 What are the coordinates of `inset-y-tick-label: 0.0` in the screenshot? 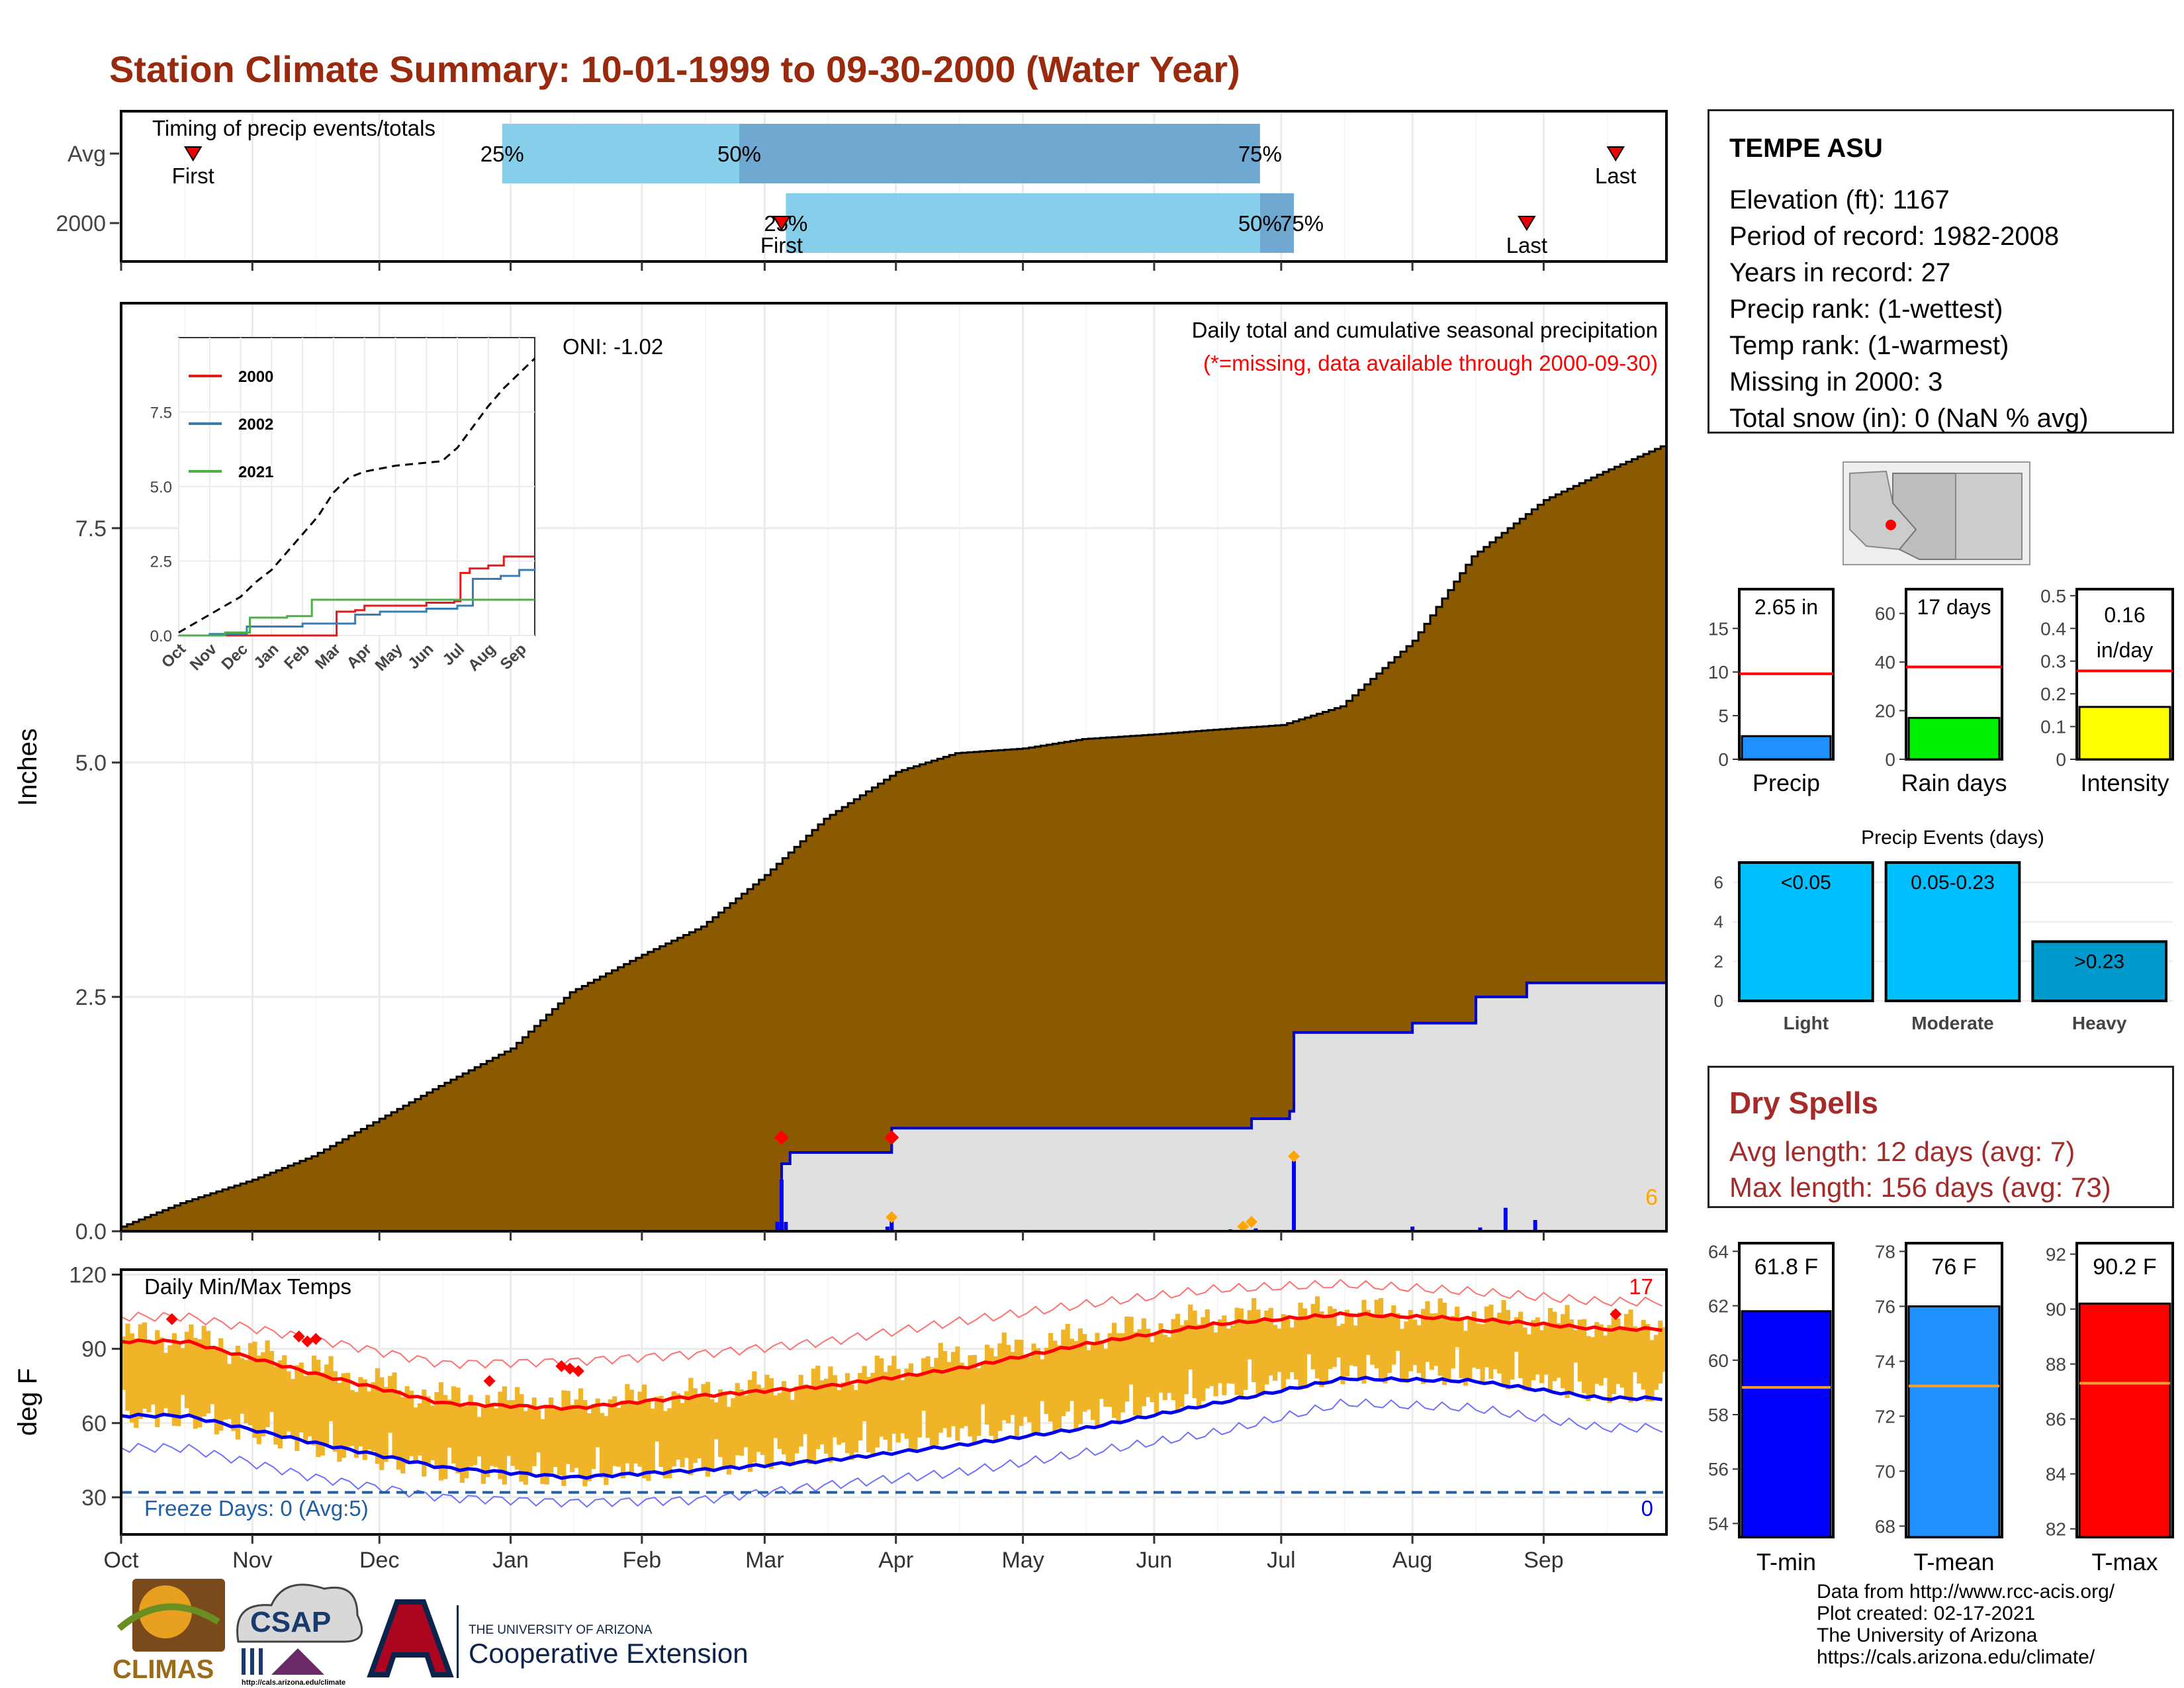 It's located at (161, 636).